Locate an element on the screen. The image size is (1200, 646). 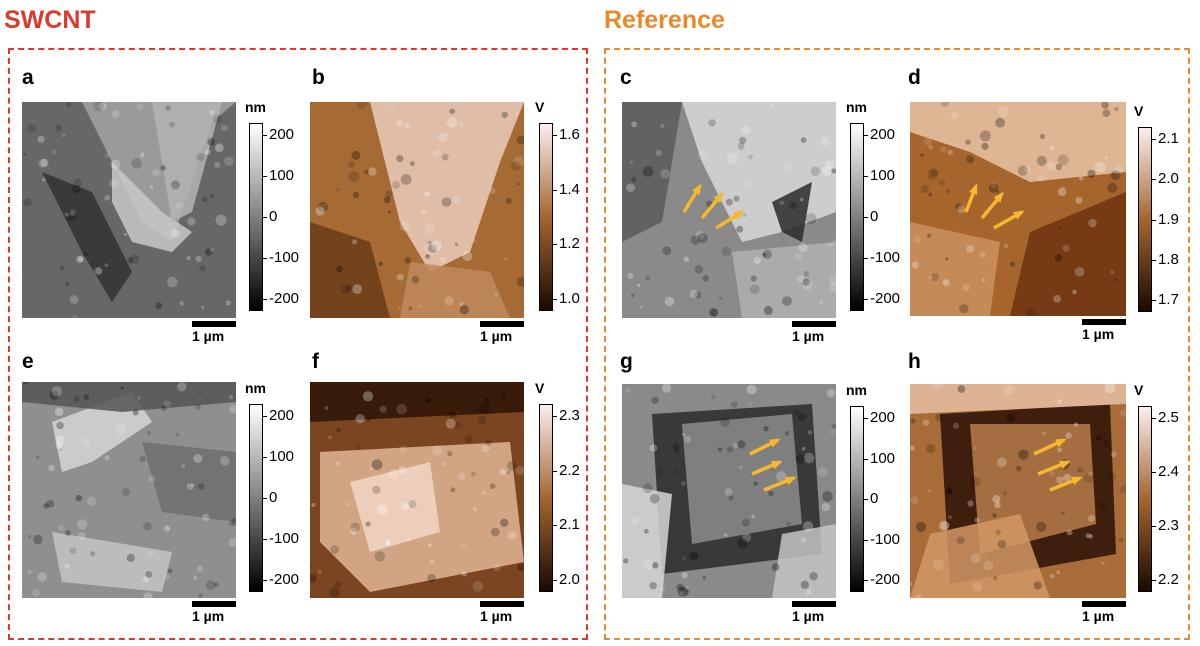
colorbar-d is located at coordinates (1145, 219).